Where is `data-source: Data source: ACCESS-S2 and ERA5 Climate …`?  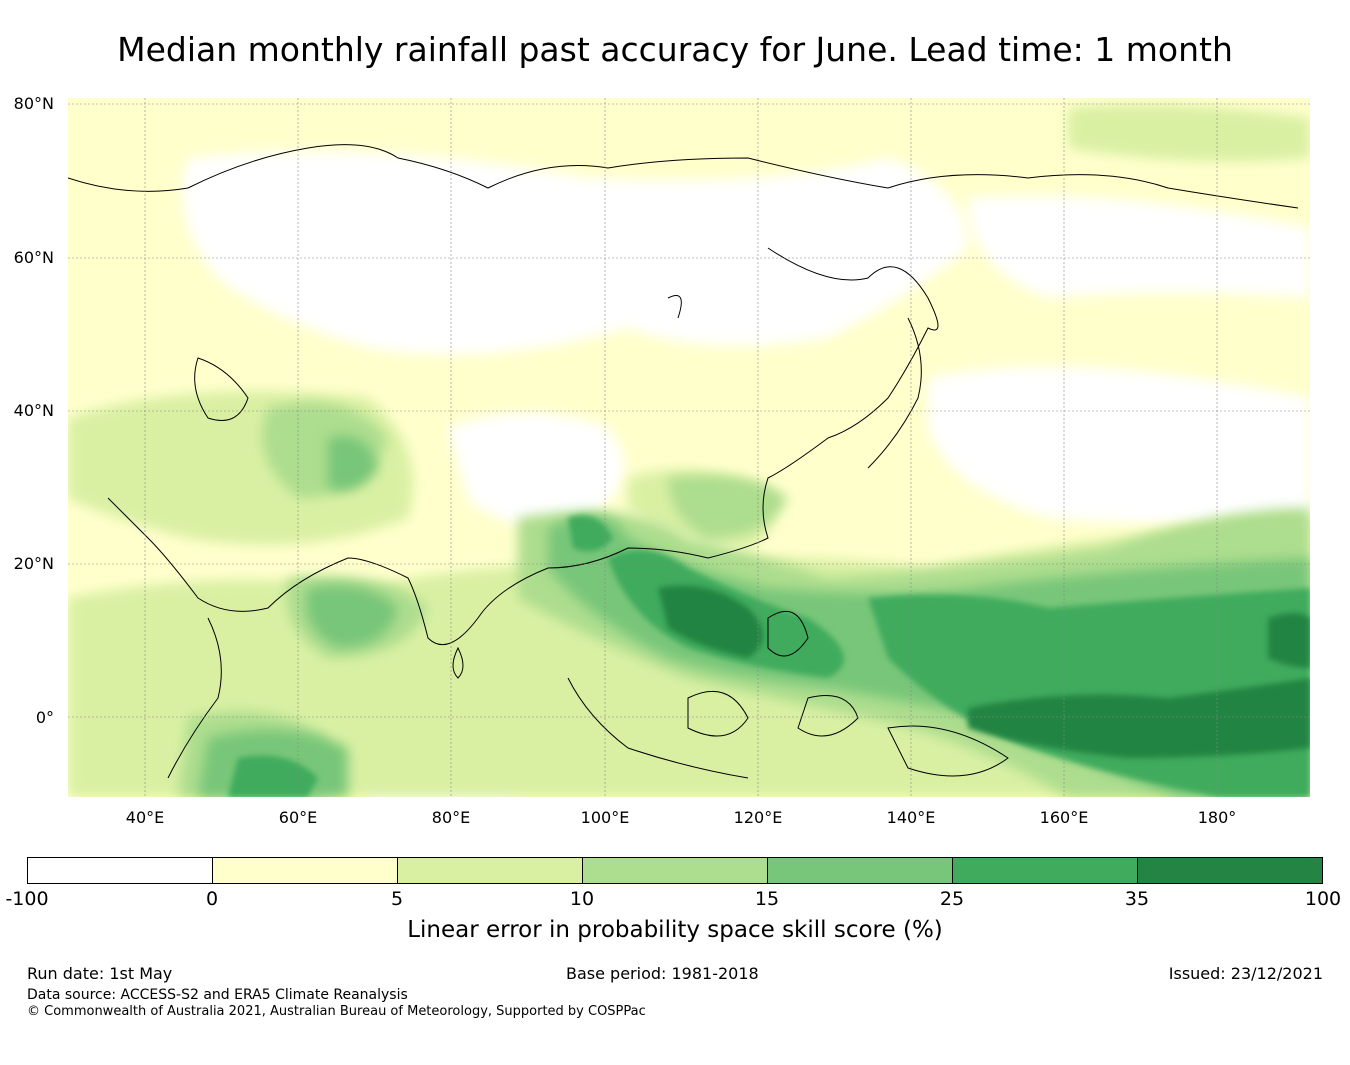
data-source: Data source: ACCESS-S2 and ERA5 Climate … is located at coordinates (217, 995).